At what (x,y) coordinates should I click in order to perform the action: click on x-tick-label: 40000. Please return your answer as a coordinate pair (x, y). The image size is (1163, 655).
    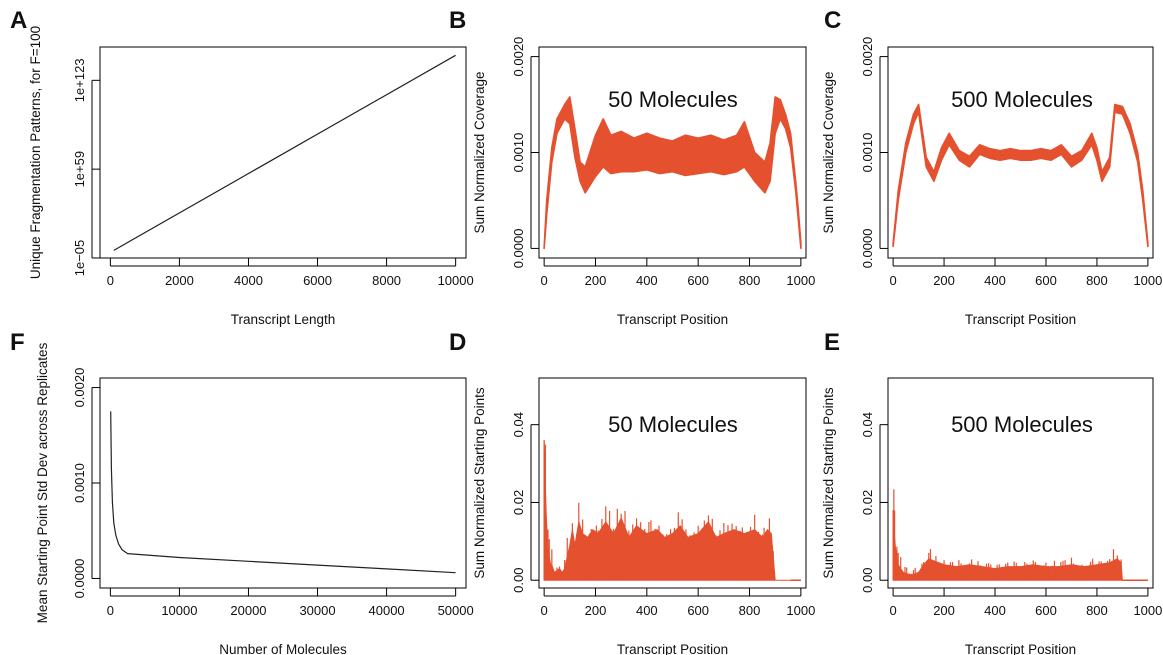
    Looking at the image, I should click on (387, 610).